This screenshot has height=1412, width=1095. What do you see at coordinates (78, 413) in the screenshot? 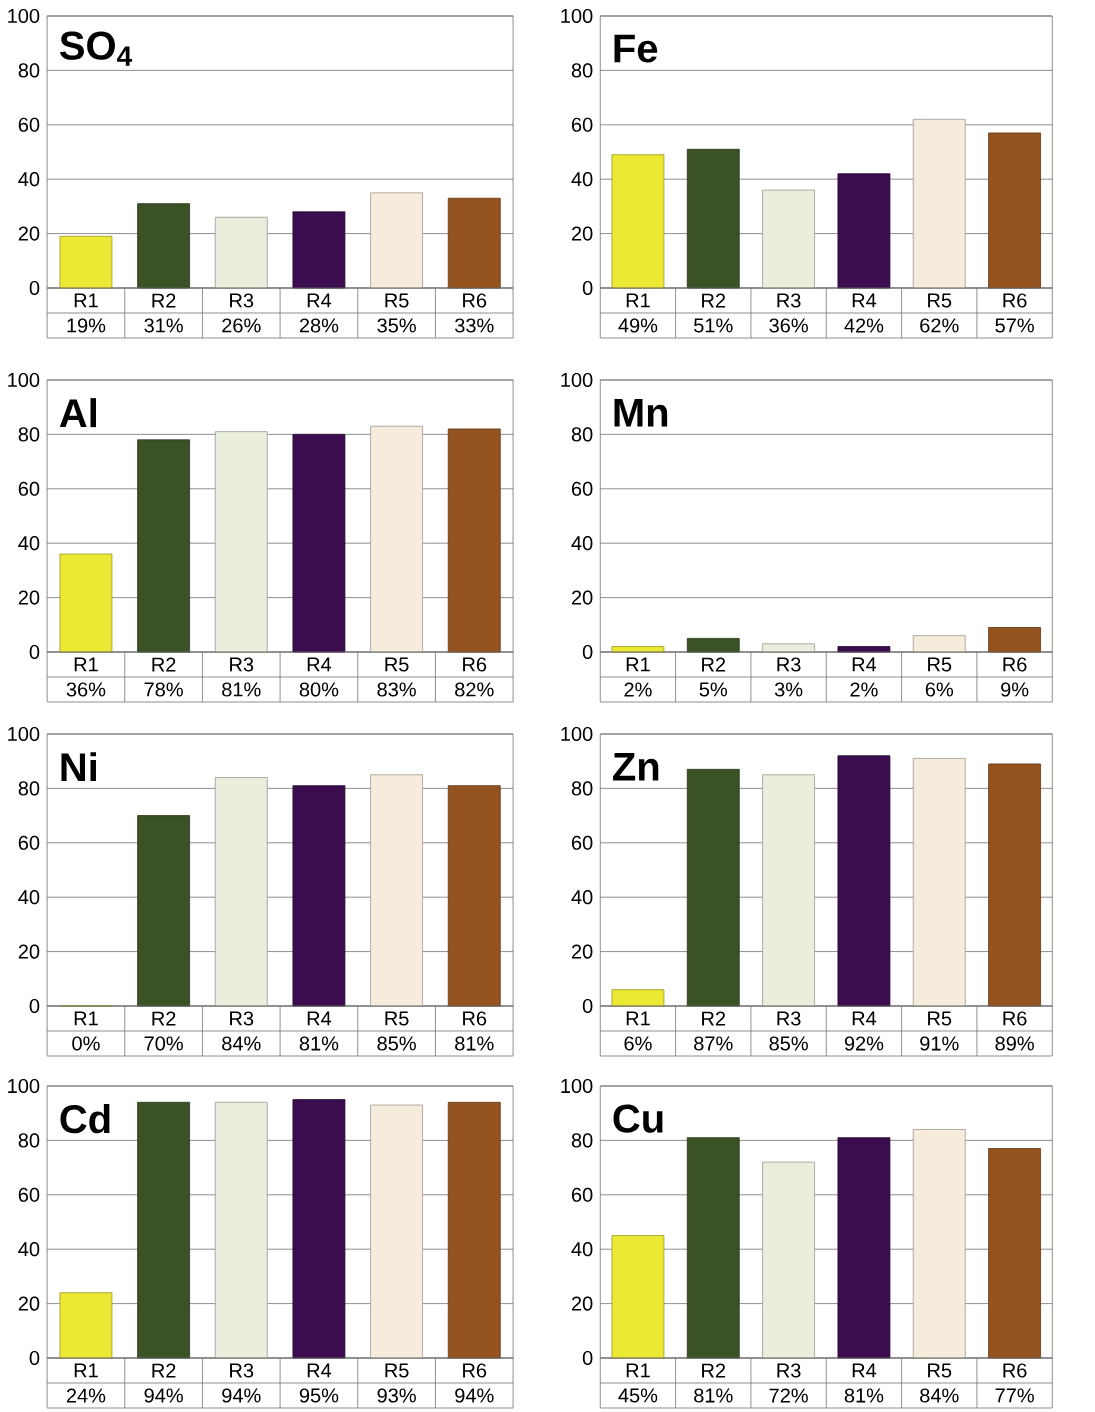
I see `chart-title: Al` at bounding box center [78, 413].